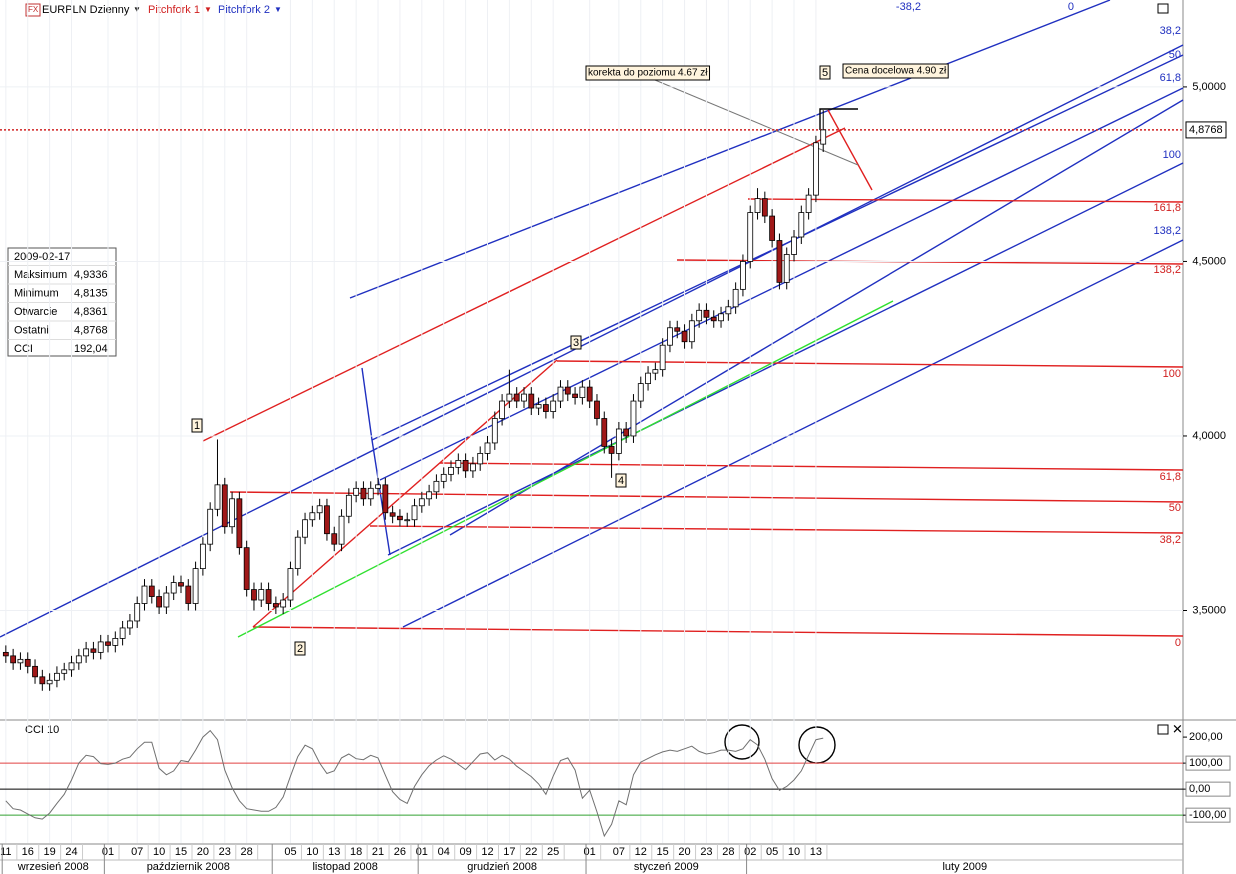 The height and width of the screenshot is (874, 1236). I want to click on wave-label: 5, so click(825, 73).